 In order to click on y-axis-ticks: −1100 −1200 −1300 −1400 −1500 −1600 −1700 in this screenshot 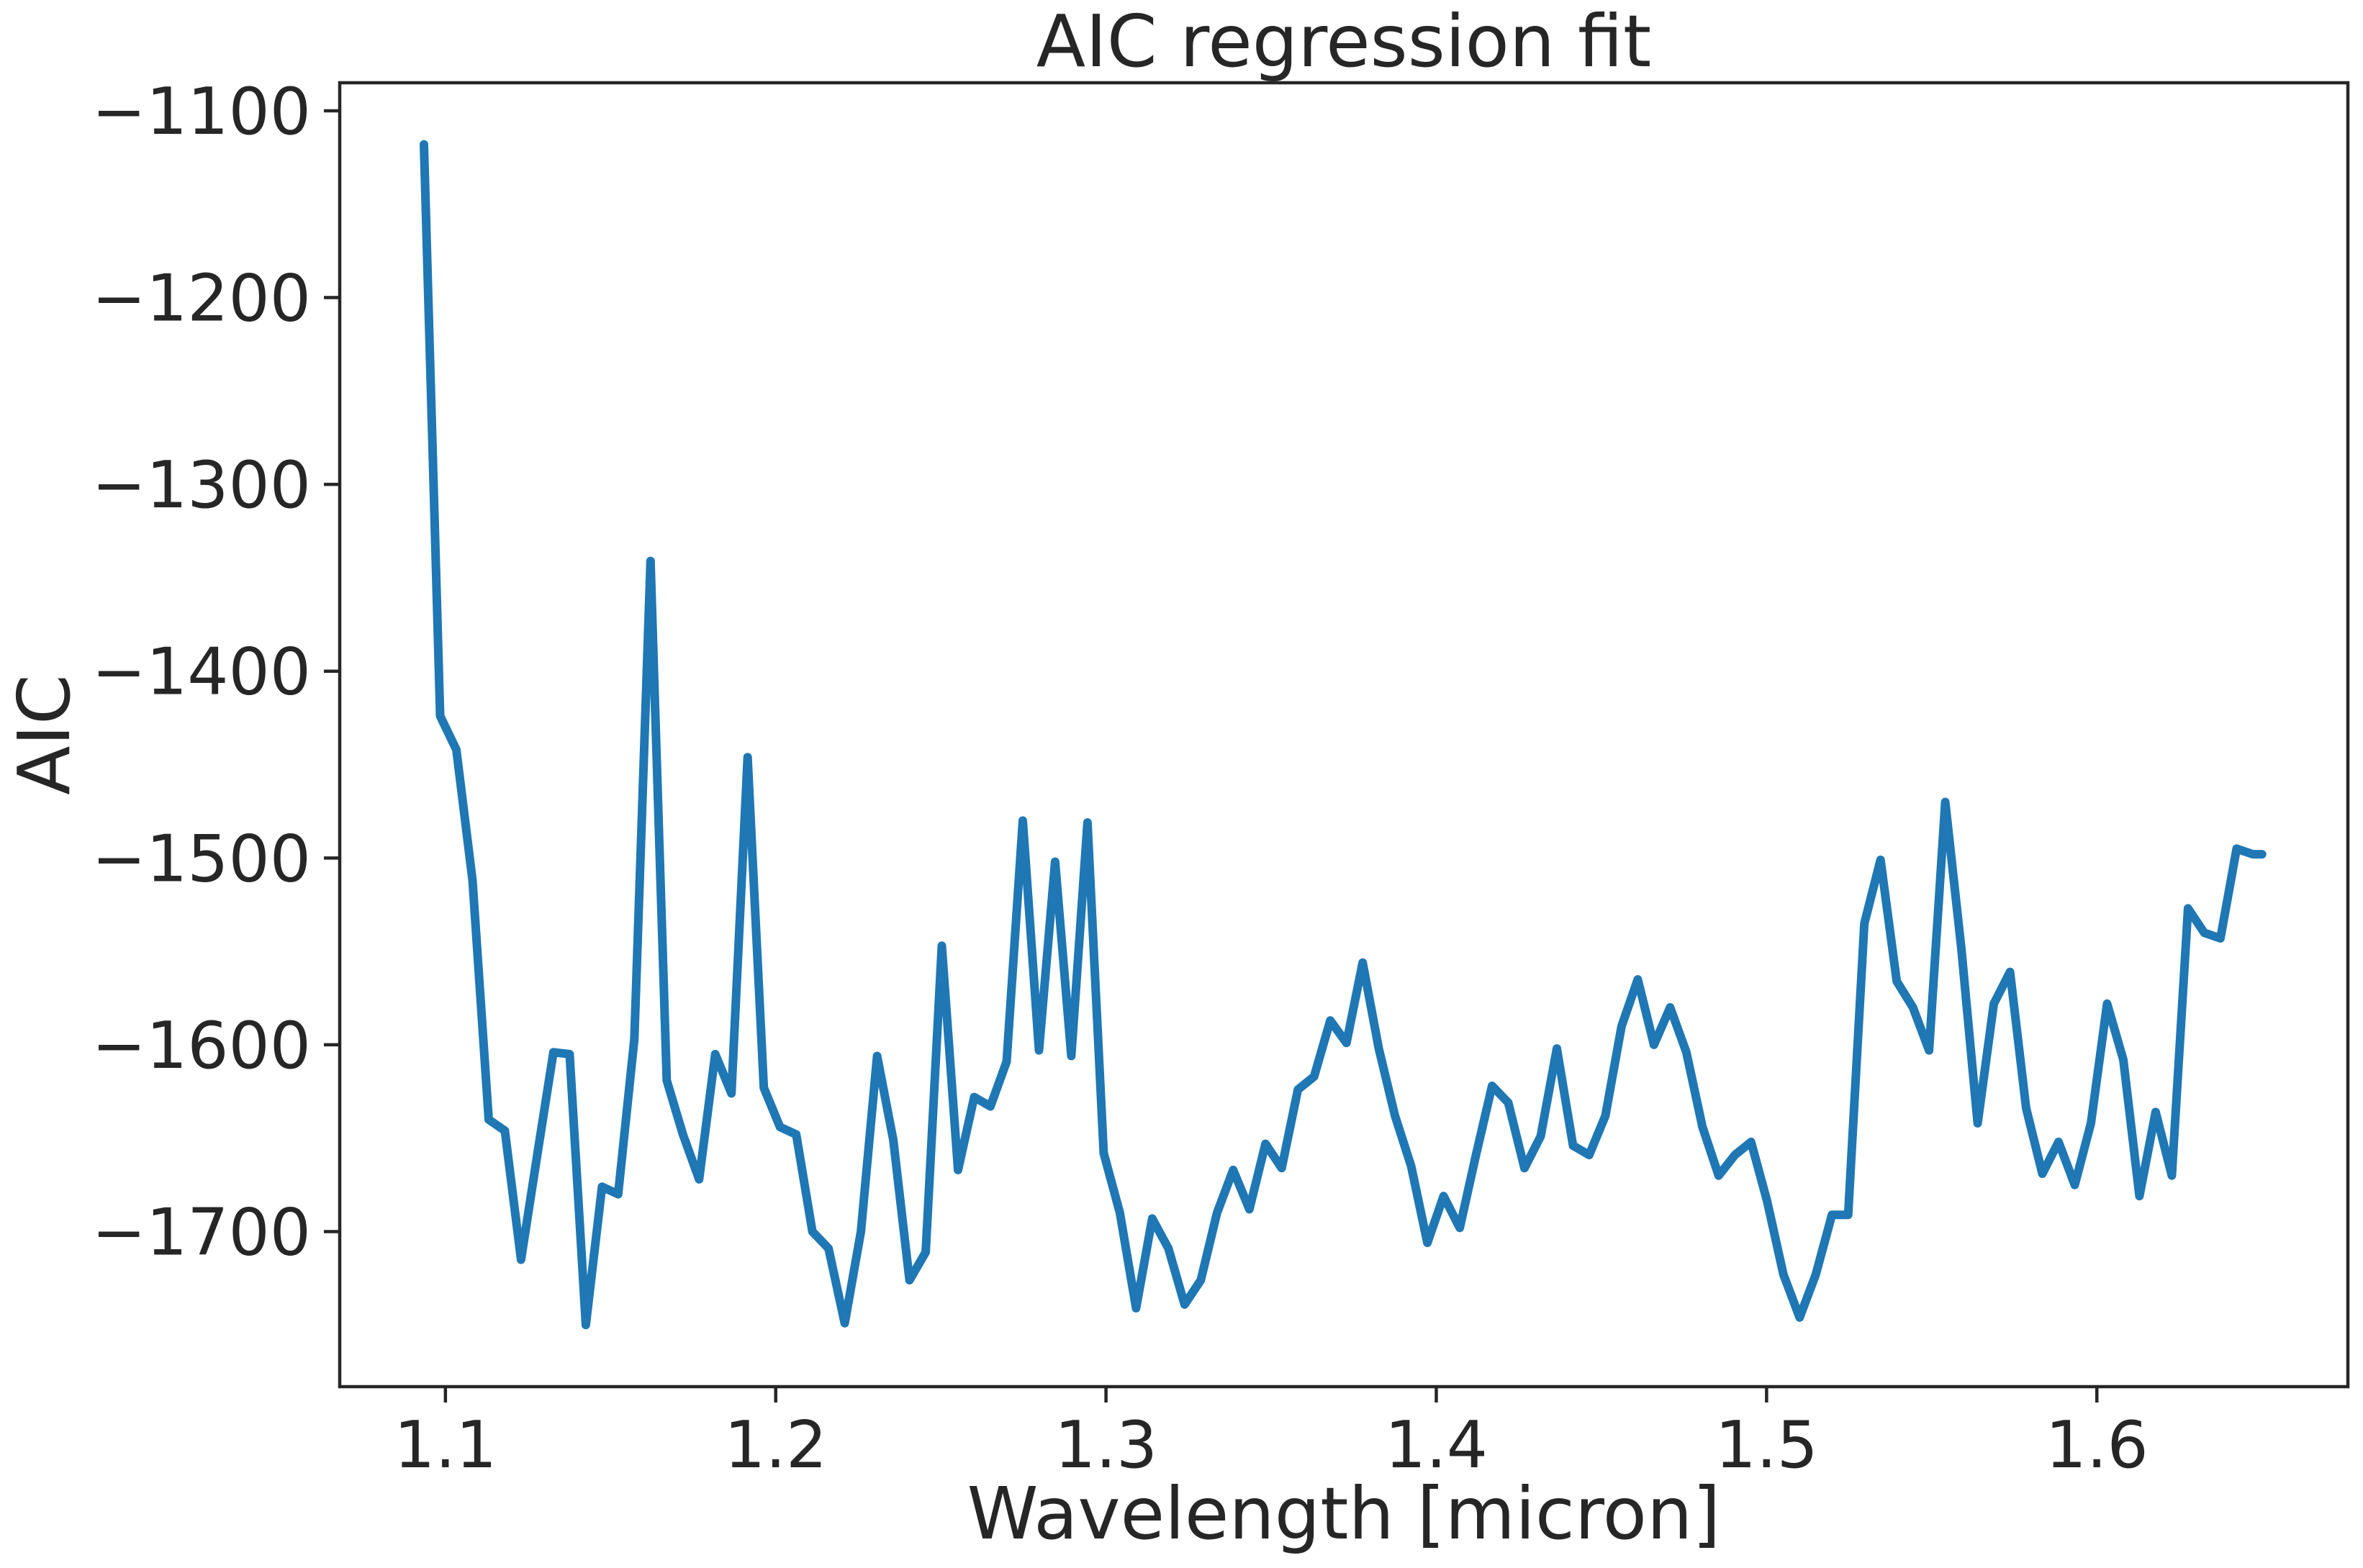, I will do `click(216, 672)`.